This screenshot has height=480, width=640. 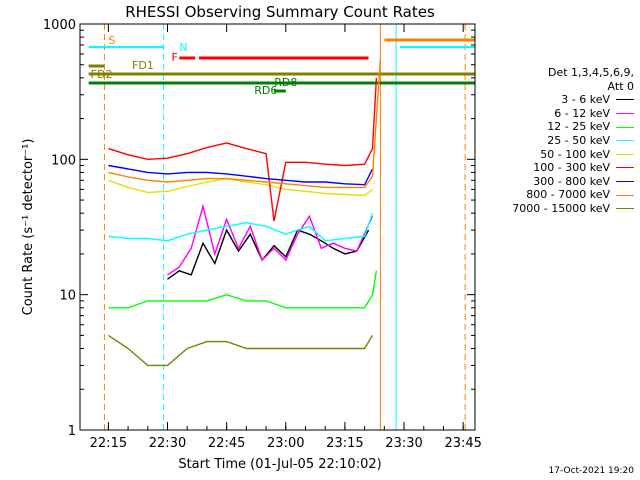 I want to click on y-axis-label: Count Rate (s⁻¹ detector⁻¹), so click(x=28, y=227).